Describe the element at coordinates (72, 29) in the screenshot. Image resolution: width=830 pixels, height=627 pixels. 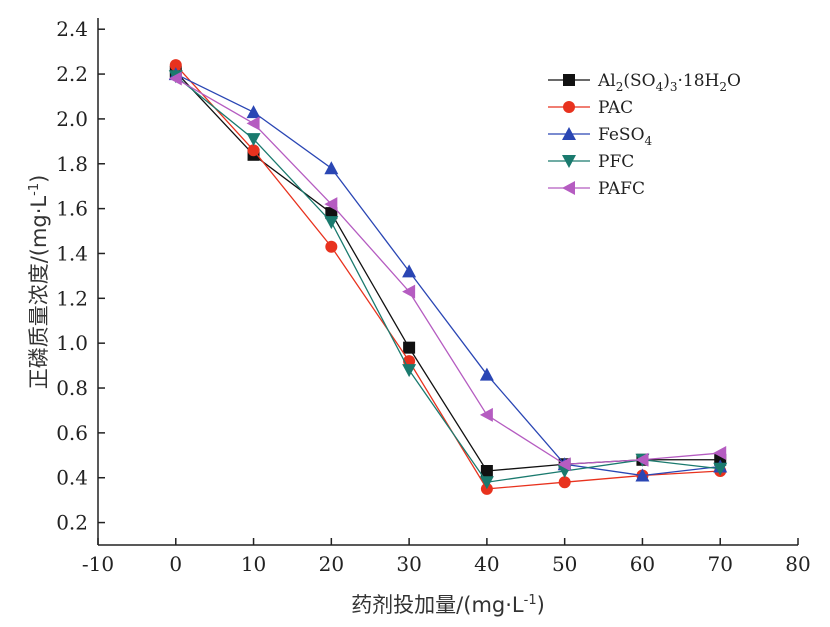
I see `y-tick-label: 2.4` at that location.